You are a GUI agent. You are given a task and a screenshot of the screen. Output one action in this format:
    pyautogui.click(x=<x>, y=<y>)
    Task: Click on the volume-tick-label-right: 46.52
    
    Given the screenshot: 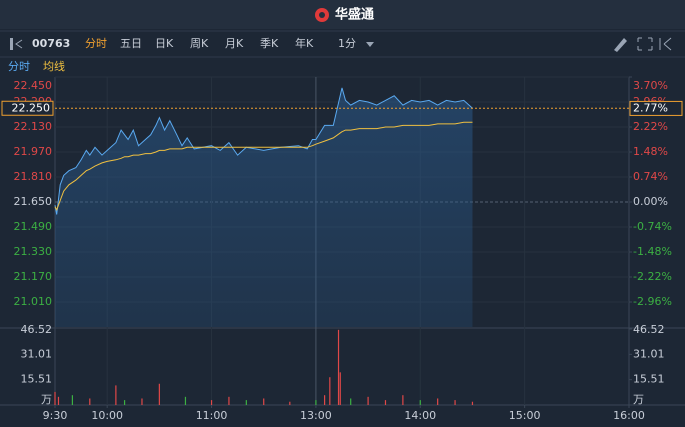 What is the action you would take?
    pyautogui.click(x=649, y=329)
    